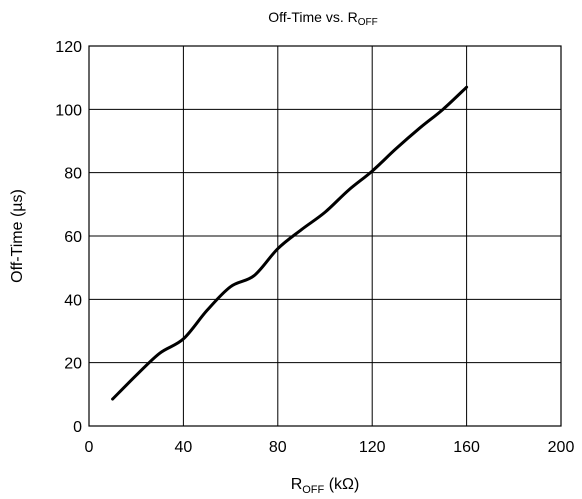 This screenshot has width=582, height=499. What do you see at coordinates (68, 110) in the screenshot?
I see `y-tick-label: 100` at bounding box center [68, 110].